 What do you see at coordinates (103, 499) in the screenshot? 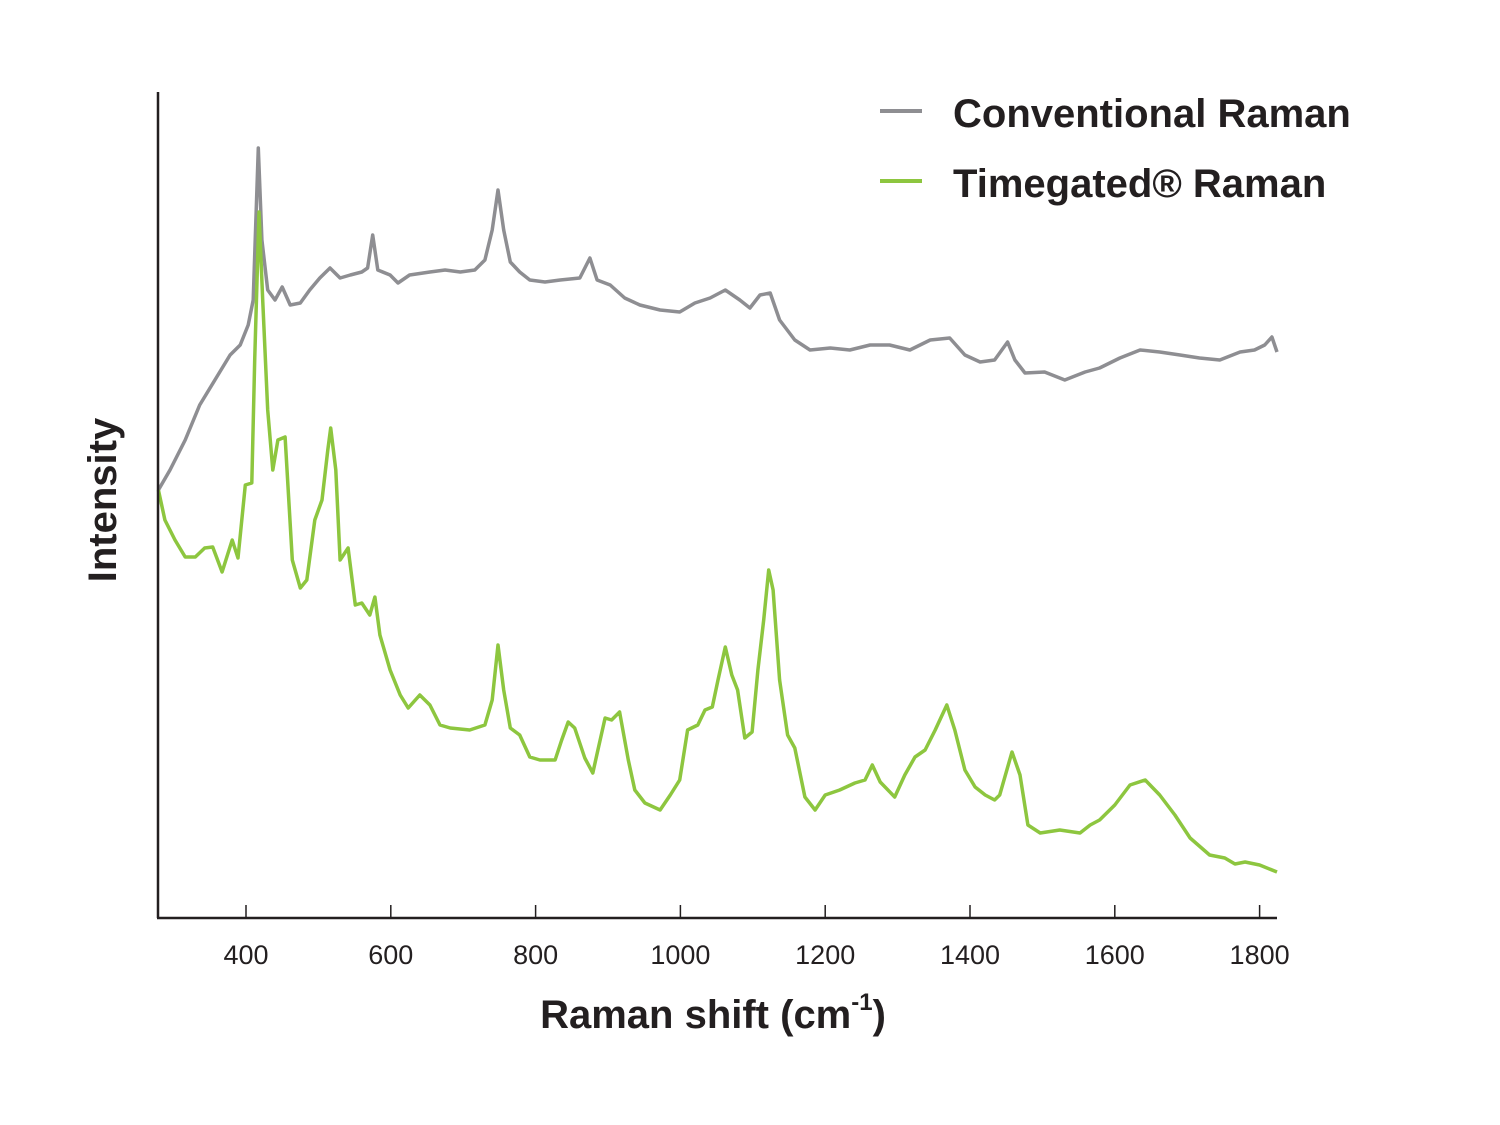
I see `y-axis-label: Intensity` at bounding box center [103, 499].